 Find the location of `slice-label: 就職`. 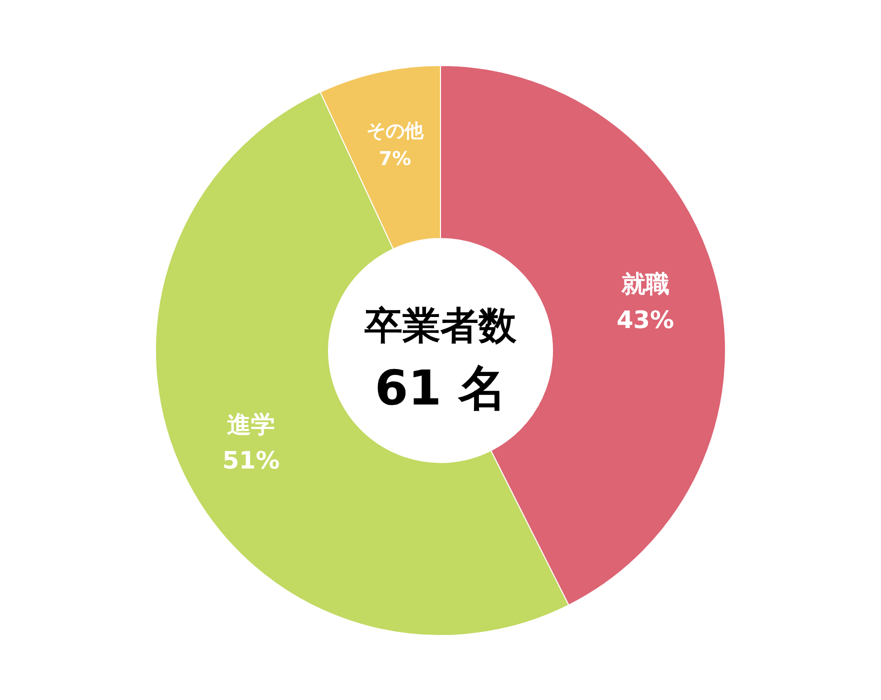

slice-label: 就職 is located at coordinates (645, 284).